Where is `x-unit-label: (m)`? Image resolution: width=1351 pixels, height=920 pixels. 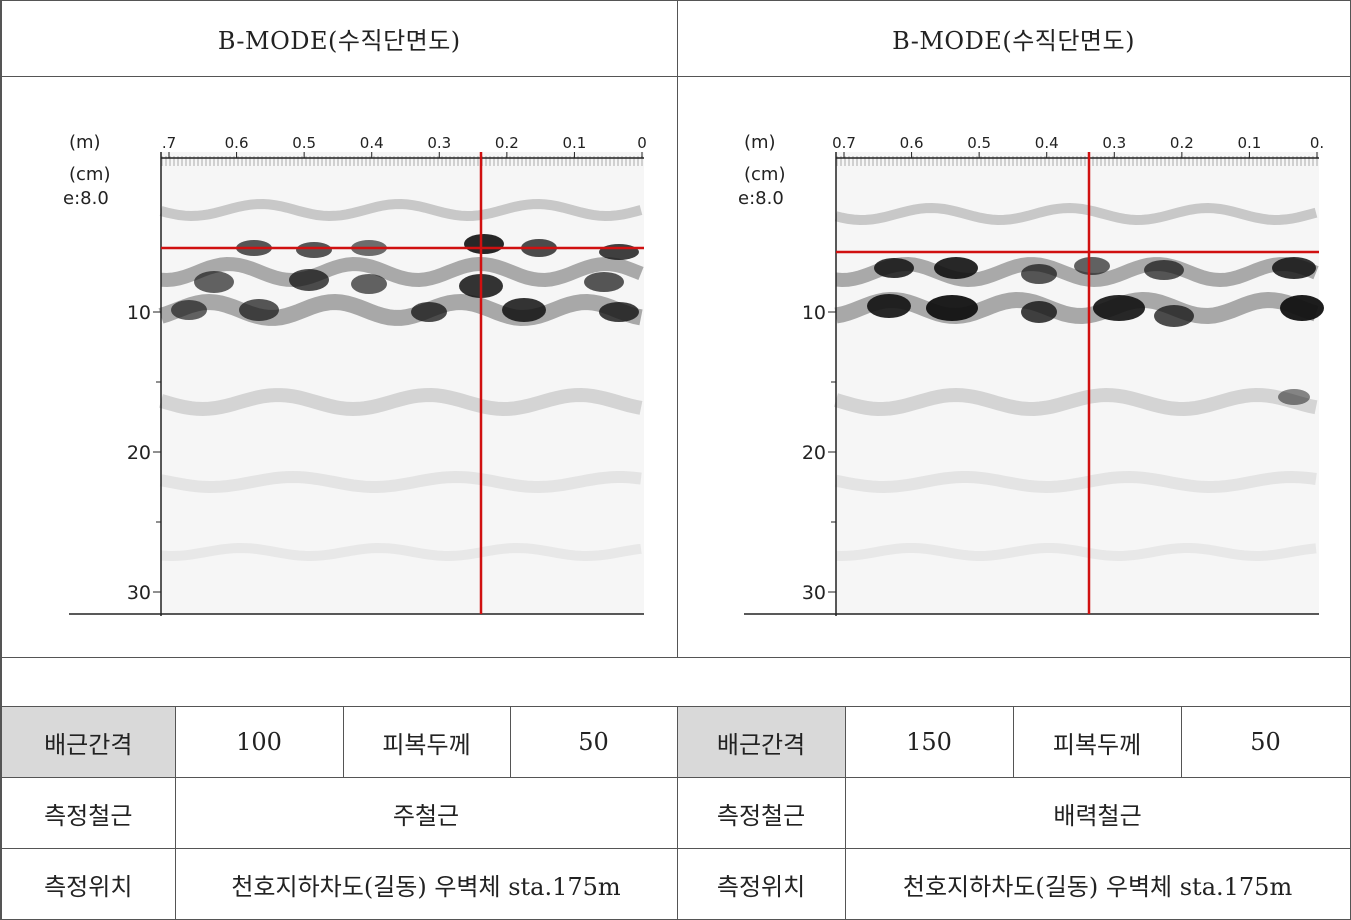 x-unit-label: (m) is located at coordinates (760, 142).